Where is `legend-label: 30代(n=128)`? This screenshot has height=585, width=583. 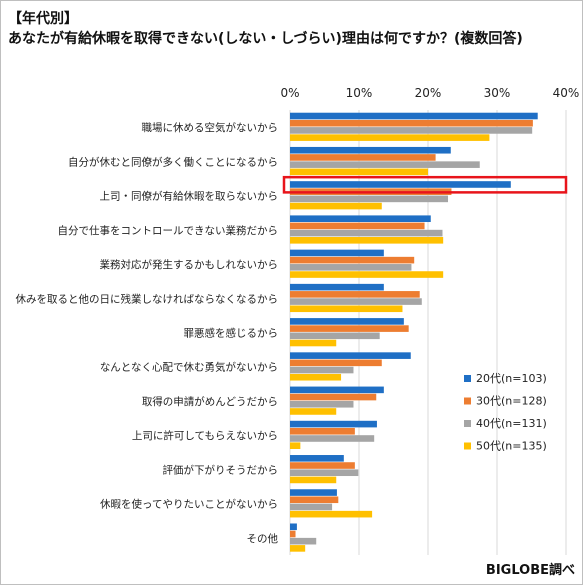
legend-label: 30代(n=128) is located at coordinates (511, 401).